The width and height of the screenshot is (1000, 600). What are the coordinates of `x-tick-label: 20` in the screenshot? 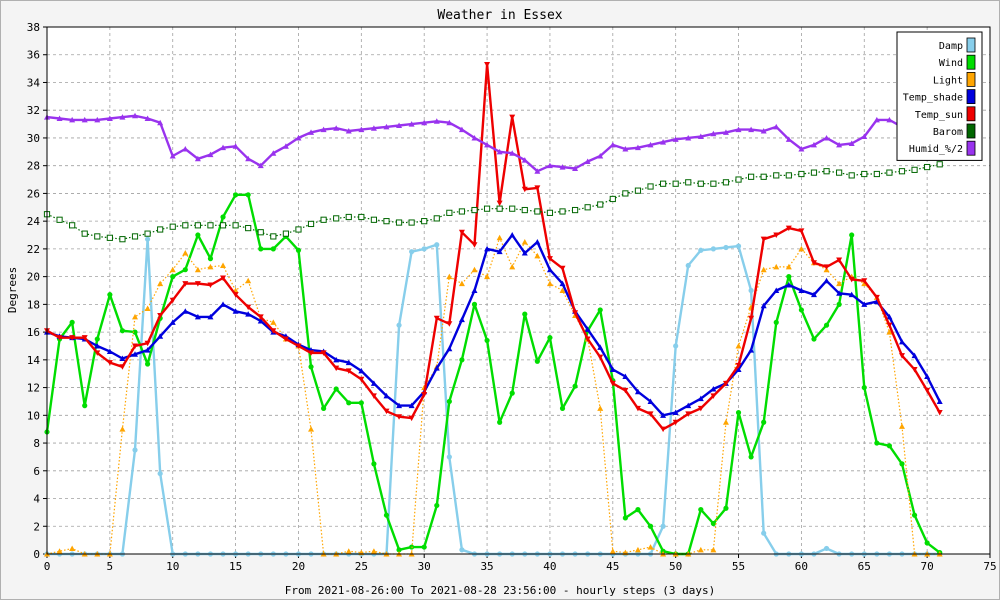 It's located at (298, 566).